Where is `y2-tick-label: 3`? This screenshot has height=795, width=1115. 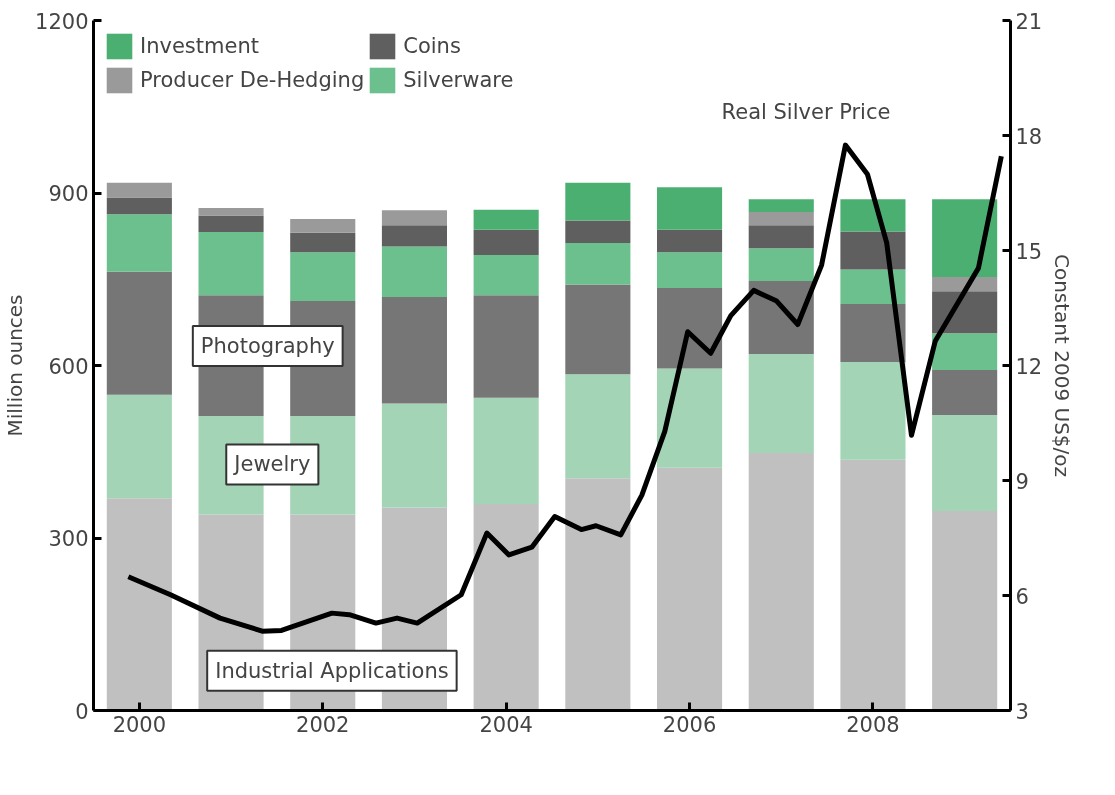
y2-tick-label: 3 is located at coordinates (1022, 711).